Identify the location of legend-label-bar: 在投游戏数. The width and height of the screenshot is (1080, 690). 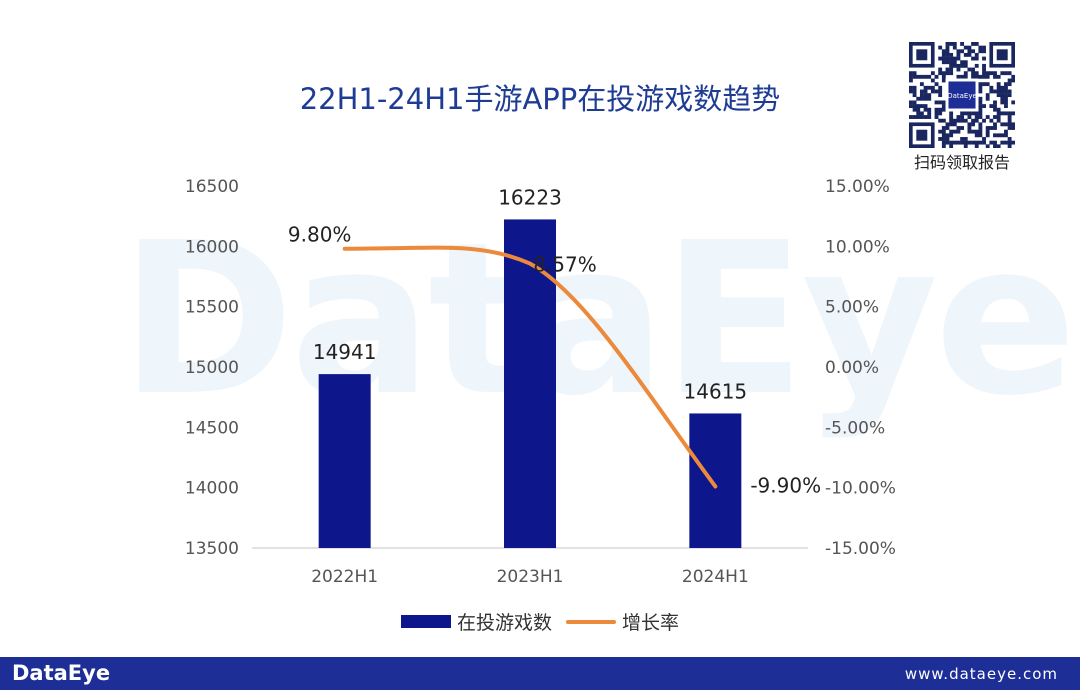
(504, 623).